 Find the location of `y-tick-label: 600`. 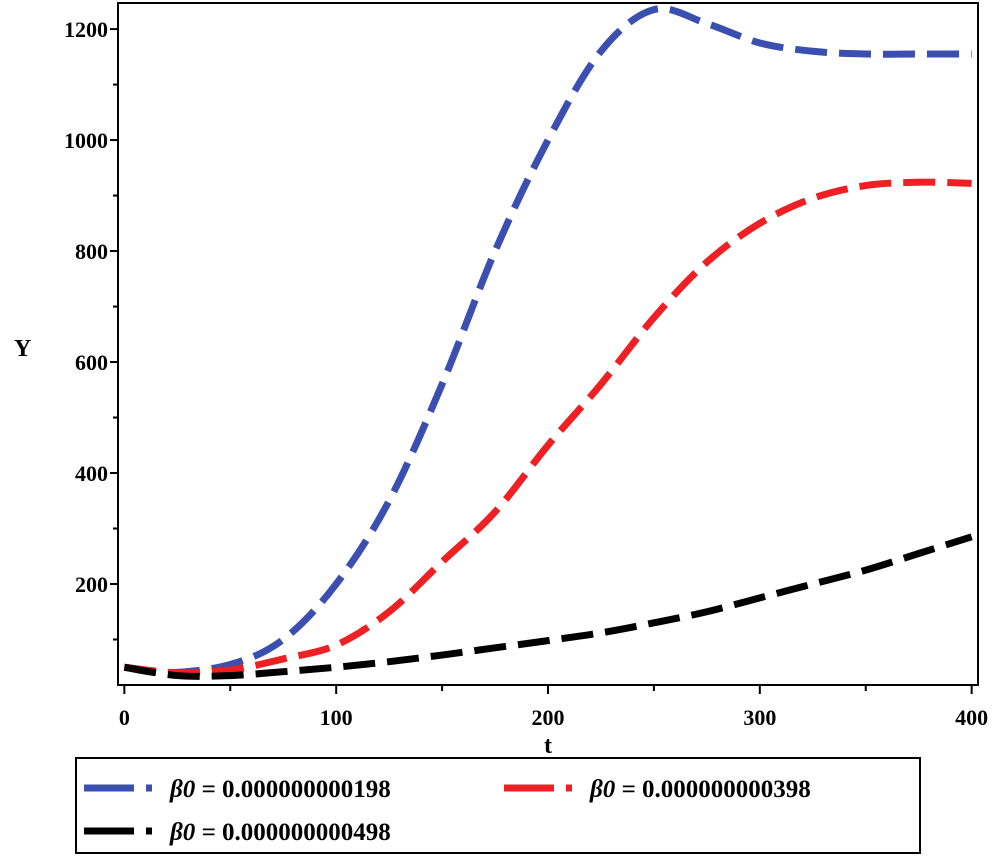

y-tick-label: 600 is located at coordinates (91, 362).